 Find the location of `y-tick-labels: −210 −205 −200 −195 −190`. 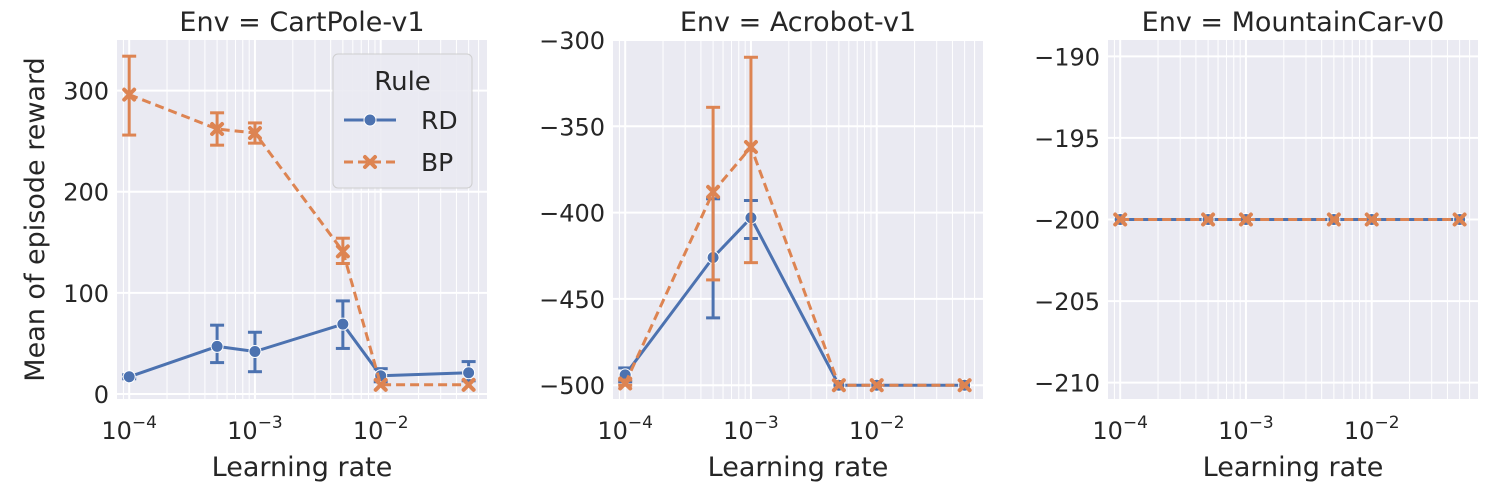

y-tick-labels: −210 −205 −200 −195 −190 is located at coordinates (1067, 220).